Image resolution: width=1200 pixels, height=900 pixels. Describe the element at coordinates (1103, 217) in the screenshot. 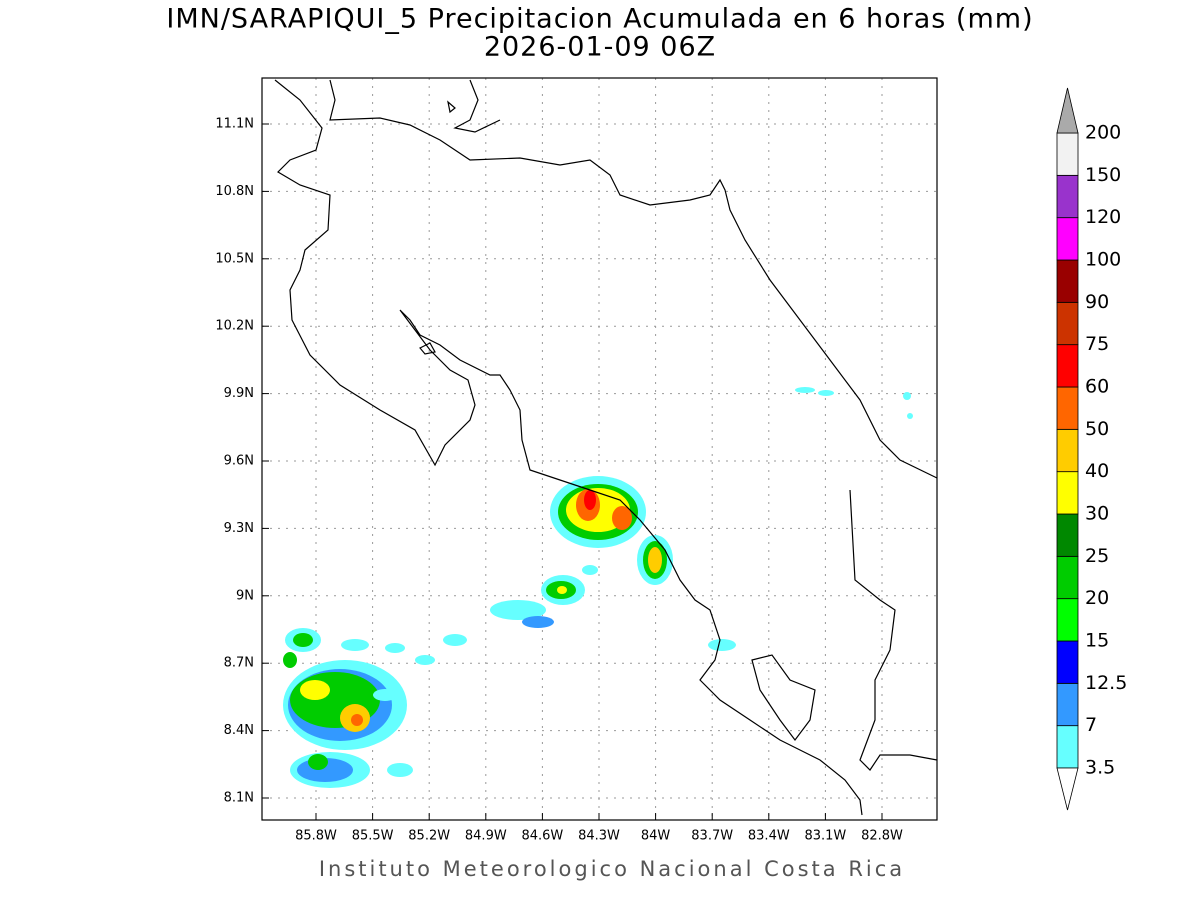

I see `colorbar-label: 120` at that location.